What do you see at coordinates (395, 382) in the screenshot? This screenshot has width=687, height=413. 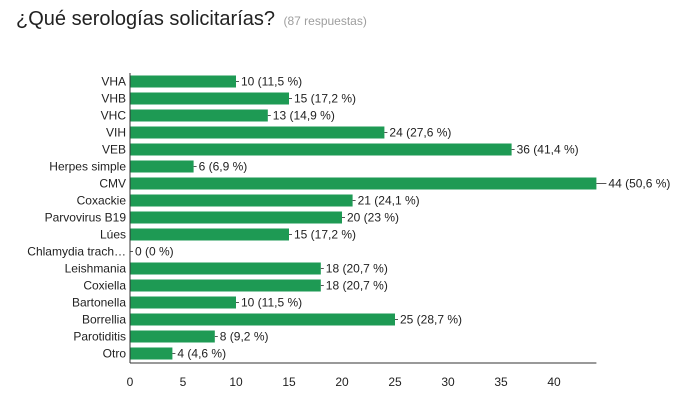 I see `x-tick-label: 25` at bounding box center [395, 382].